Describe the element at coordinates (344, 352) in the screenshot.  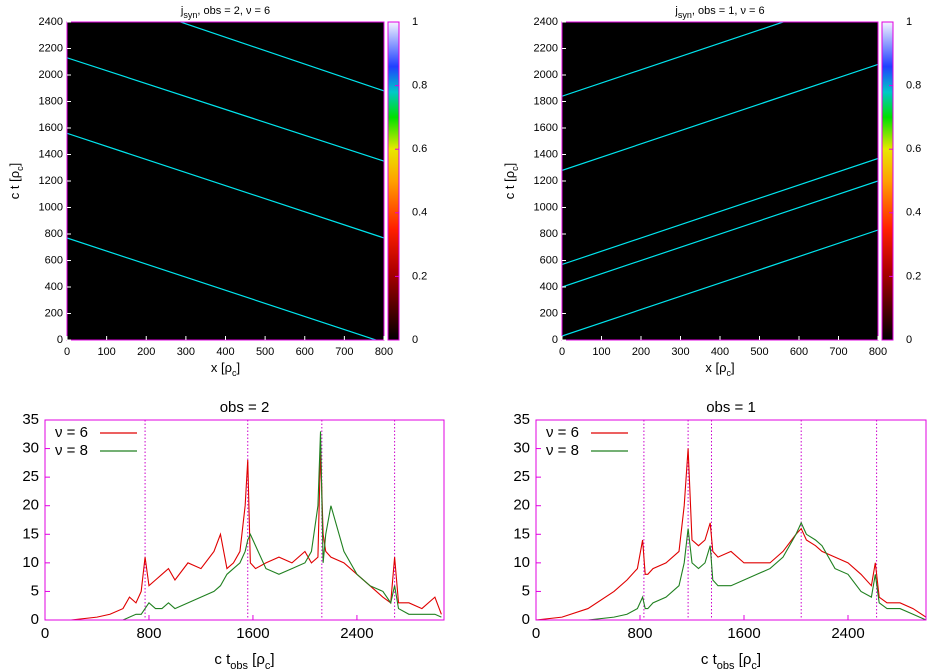
I see `x-tick-label: 700` at that location.